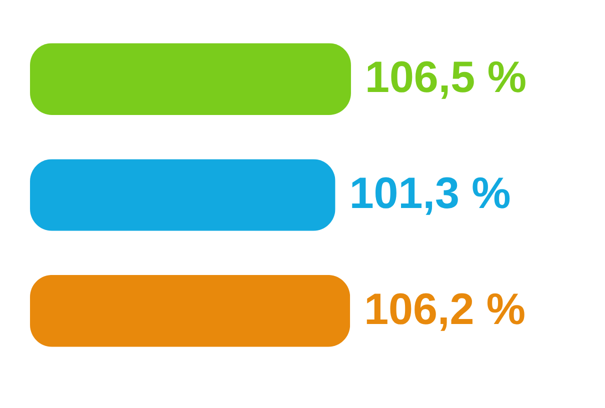 This screenshot has width=605, height=408. Describe the element at coordinates (445, 309) in the screenshot. I see `data-label: 106,2 %` at that location.